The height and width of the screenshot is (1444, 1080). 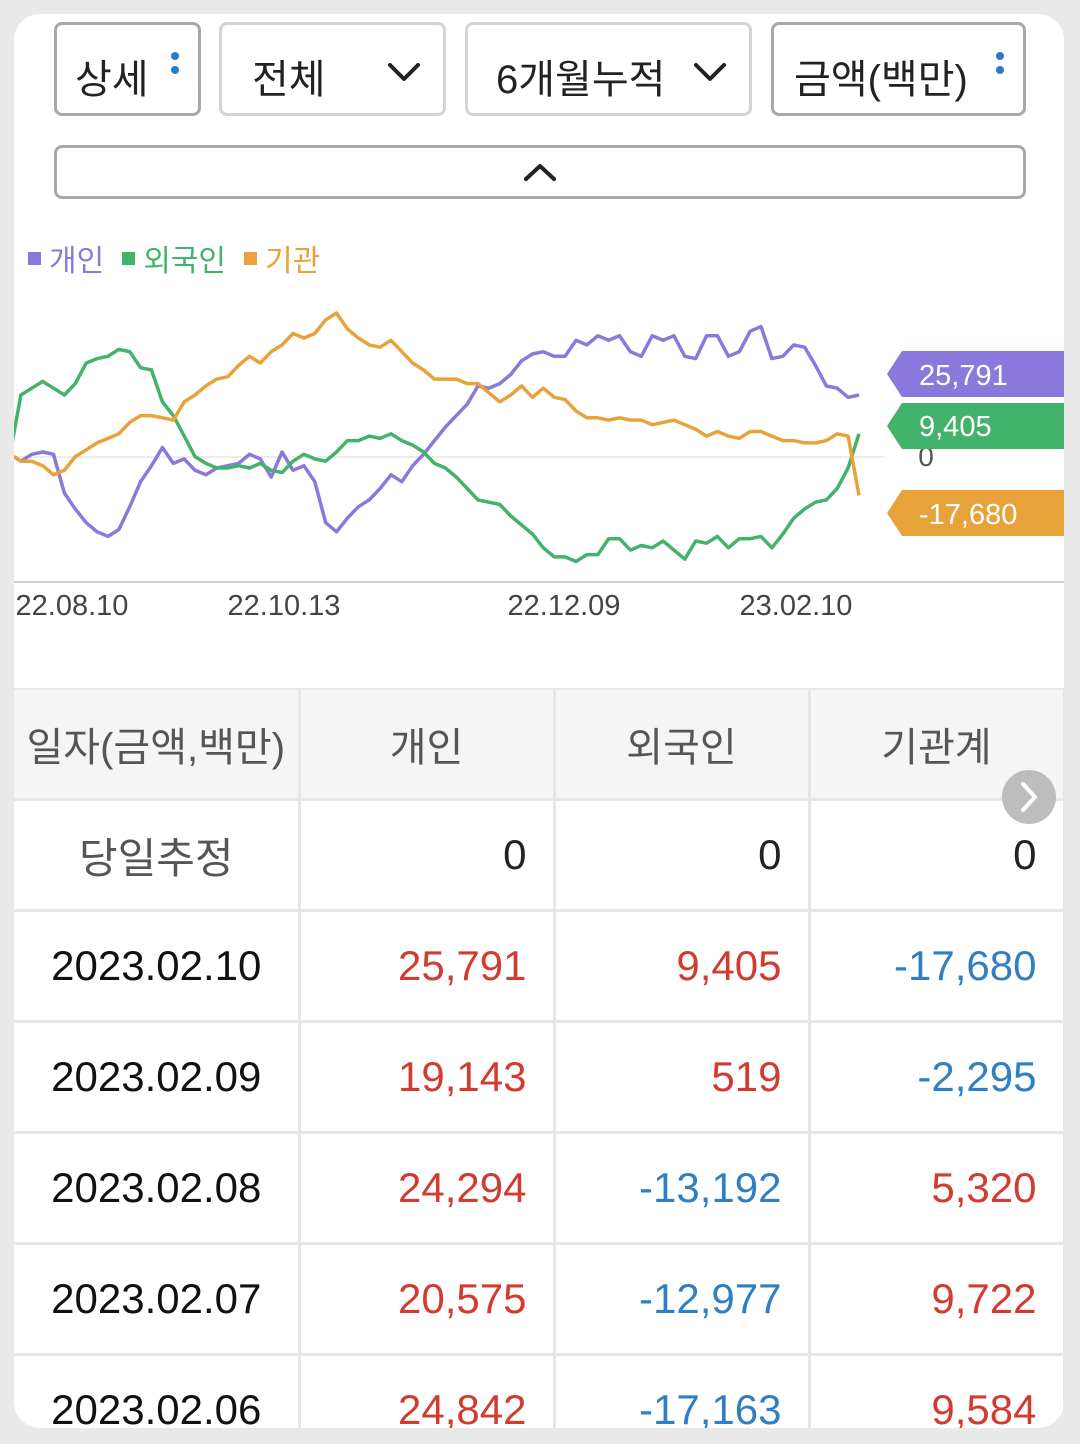 I want to click on row-individual: 20,575, so click(x=427, y=1299).